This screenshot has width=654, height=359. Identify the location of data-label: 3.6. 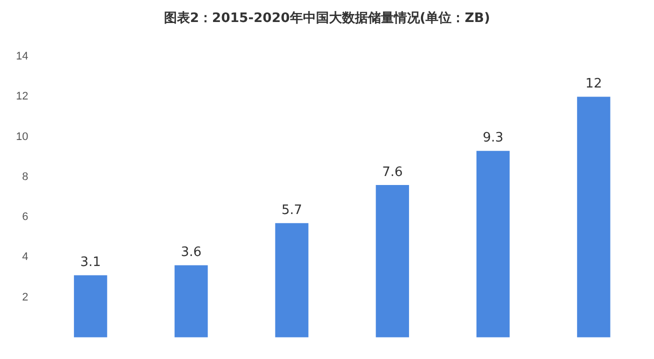
(191, 252).